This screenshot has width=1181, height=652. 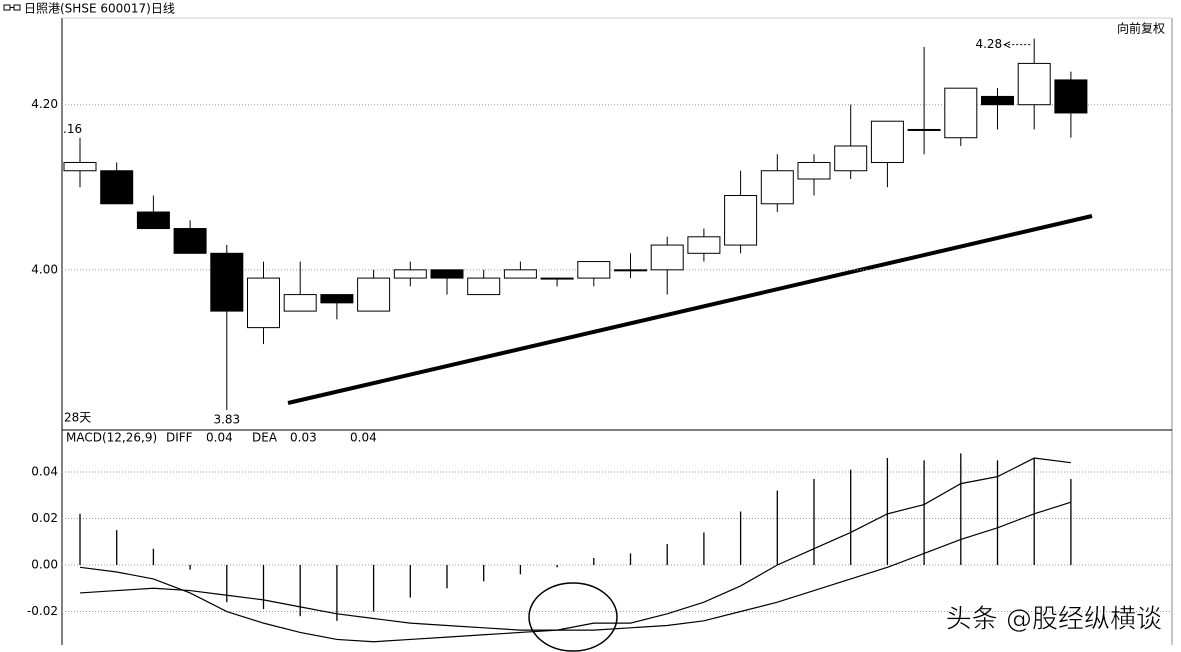 What do you see at coordinates (77, 418) in the screenshot?
I see `period-label: 28天` at bounding box center [77, 418].